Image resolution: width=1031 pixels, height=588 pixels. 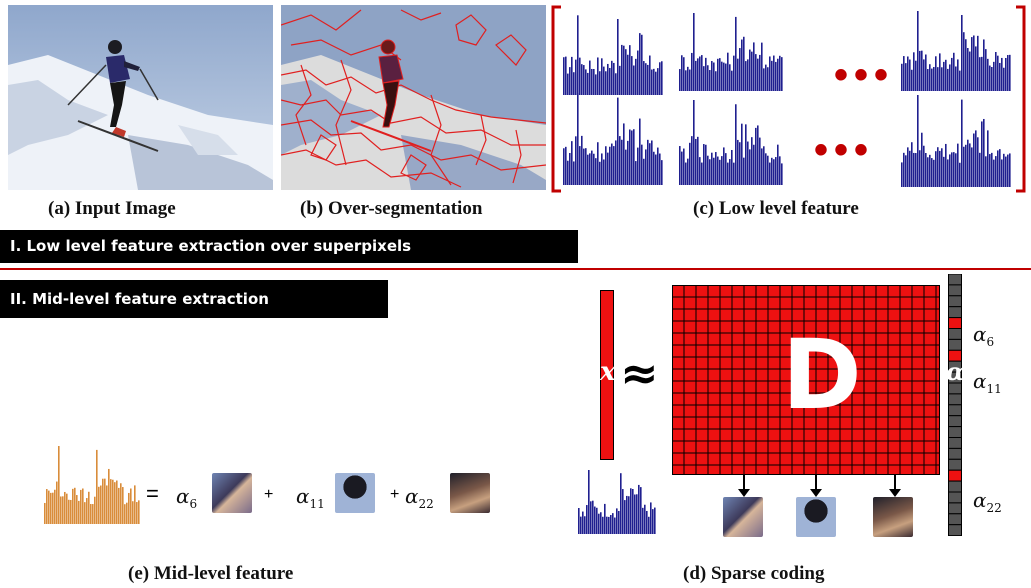 What do you see at coordinates (955, 475) in the screenshot?
I see `alpha-active-cell` at bounding box center [955, 475].